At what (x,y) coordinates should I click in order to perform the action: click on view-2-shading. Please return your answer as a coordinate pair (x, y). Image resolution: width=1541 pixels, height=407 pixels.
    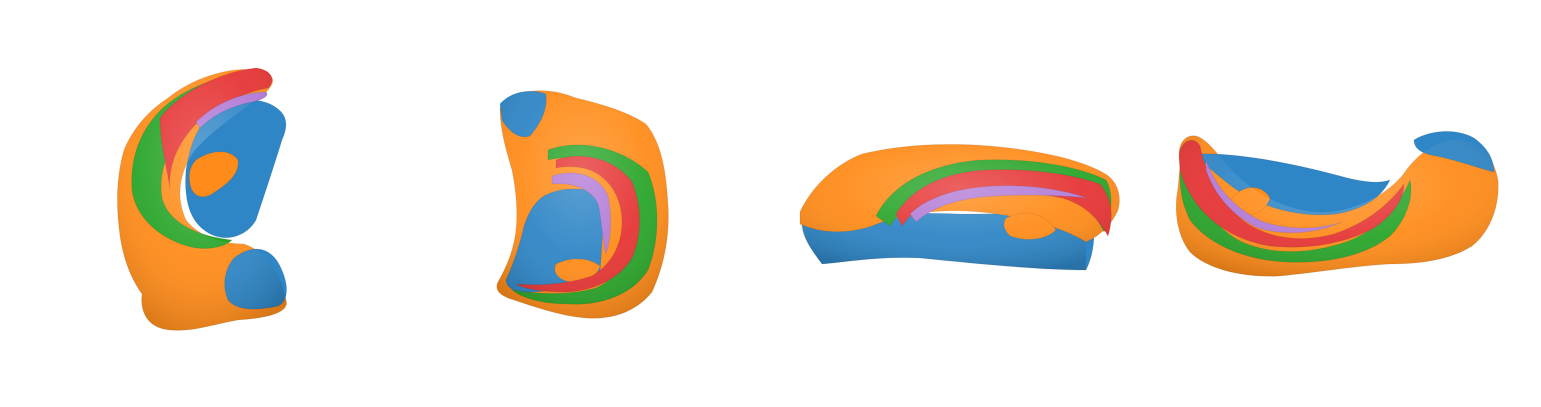
    Looking at the image, I should click on (582, 204).